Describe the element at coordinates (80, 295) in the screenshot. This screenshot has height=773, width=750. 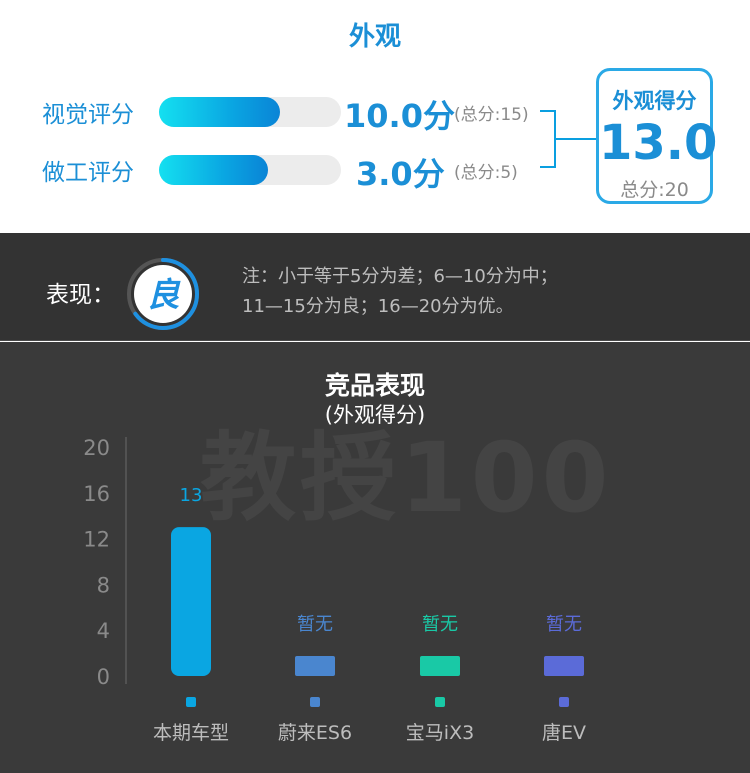
I see `rating-label: 表现：` at that location.